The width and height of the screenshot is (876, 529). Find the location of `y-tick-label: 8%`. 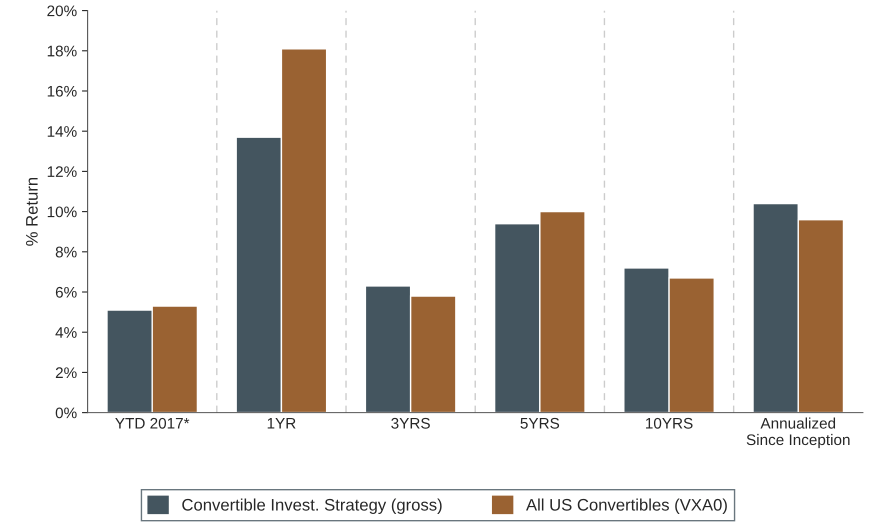

y-tick-label: 8% is located at coordinates (66, 252).